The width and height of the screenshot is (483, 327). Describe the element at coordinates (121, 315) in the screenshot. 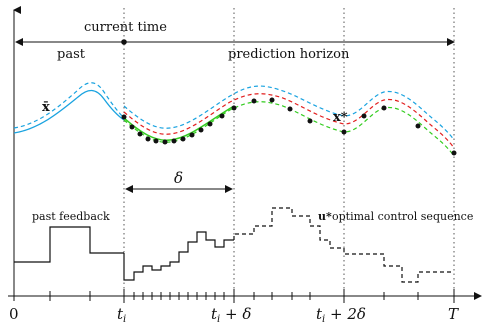

I see `axis-label-ti: ti` at that location.